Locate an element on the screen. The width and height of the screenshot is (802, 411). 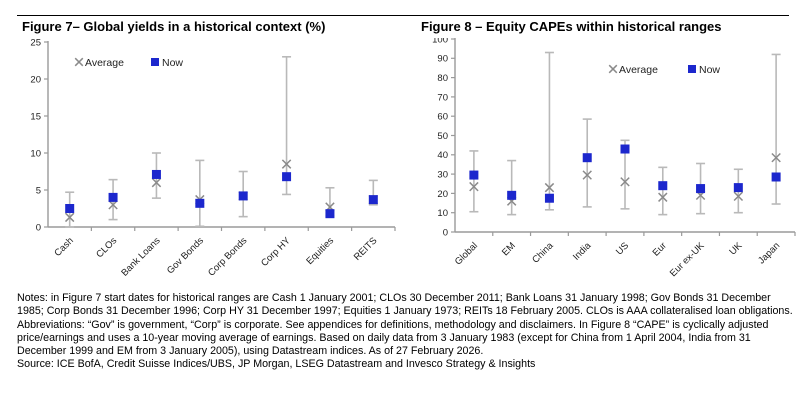
y-axis: 0 10 20 30 40 50 60 70 80 90 100 is located at coordinates (444, 136).